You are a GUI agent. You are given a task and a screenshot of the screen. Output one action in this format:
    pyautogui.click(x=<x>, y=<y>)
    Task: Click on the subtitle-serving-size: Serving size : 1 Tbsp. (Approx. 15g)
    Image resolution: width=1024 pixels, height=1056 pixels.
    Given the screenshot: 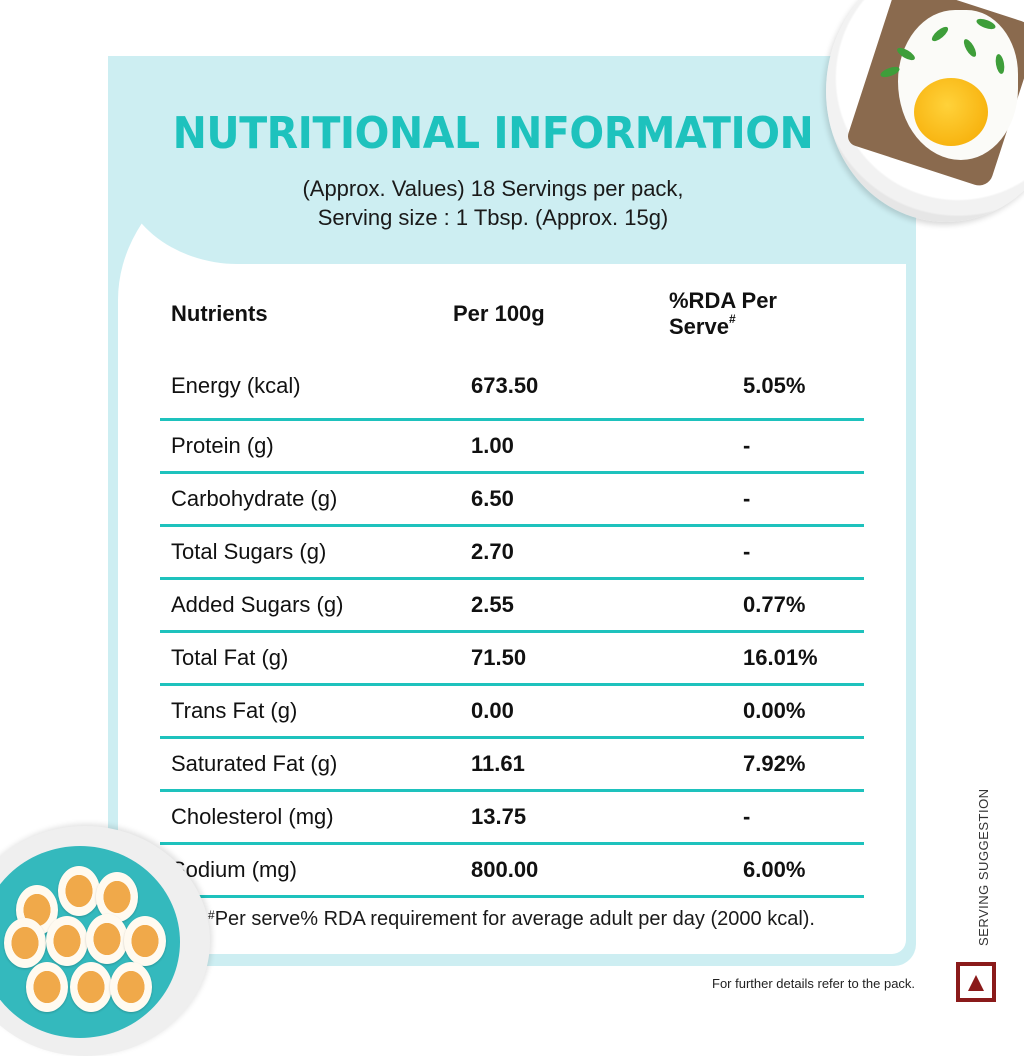 What is the action you would take?
    pyautogui.click(x=493, y=217)
    